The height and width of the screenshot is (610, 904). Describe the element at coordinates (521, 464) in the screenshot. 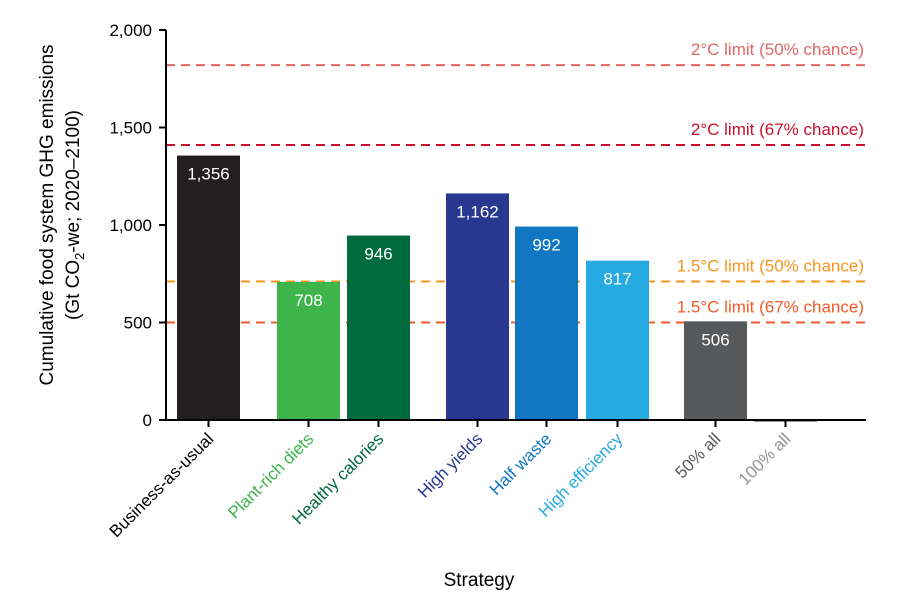

I see `category-label-4: Half waste` at that location.